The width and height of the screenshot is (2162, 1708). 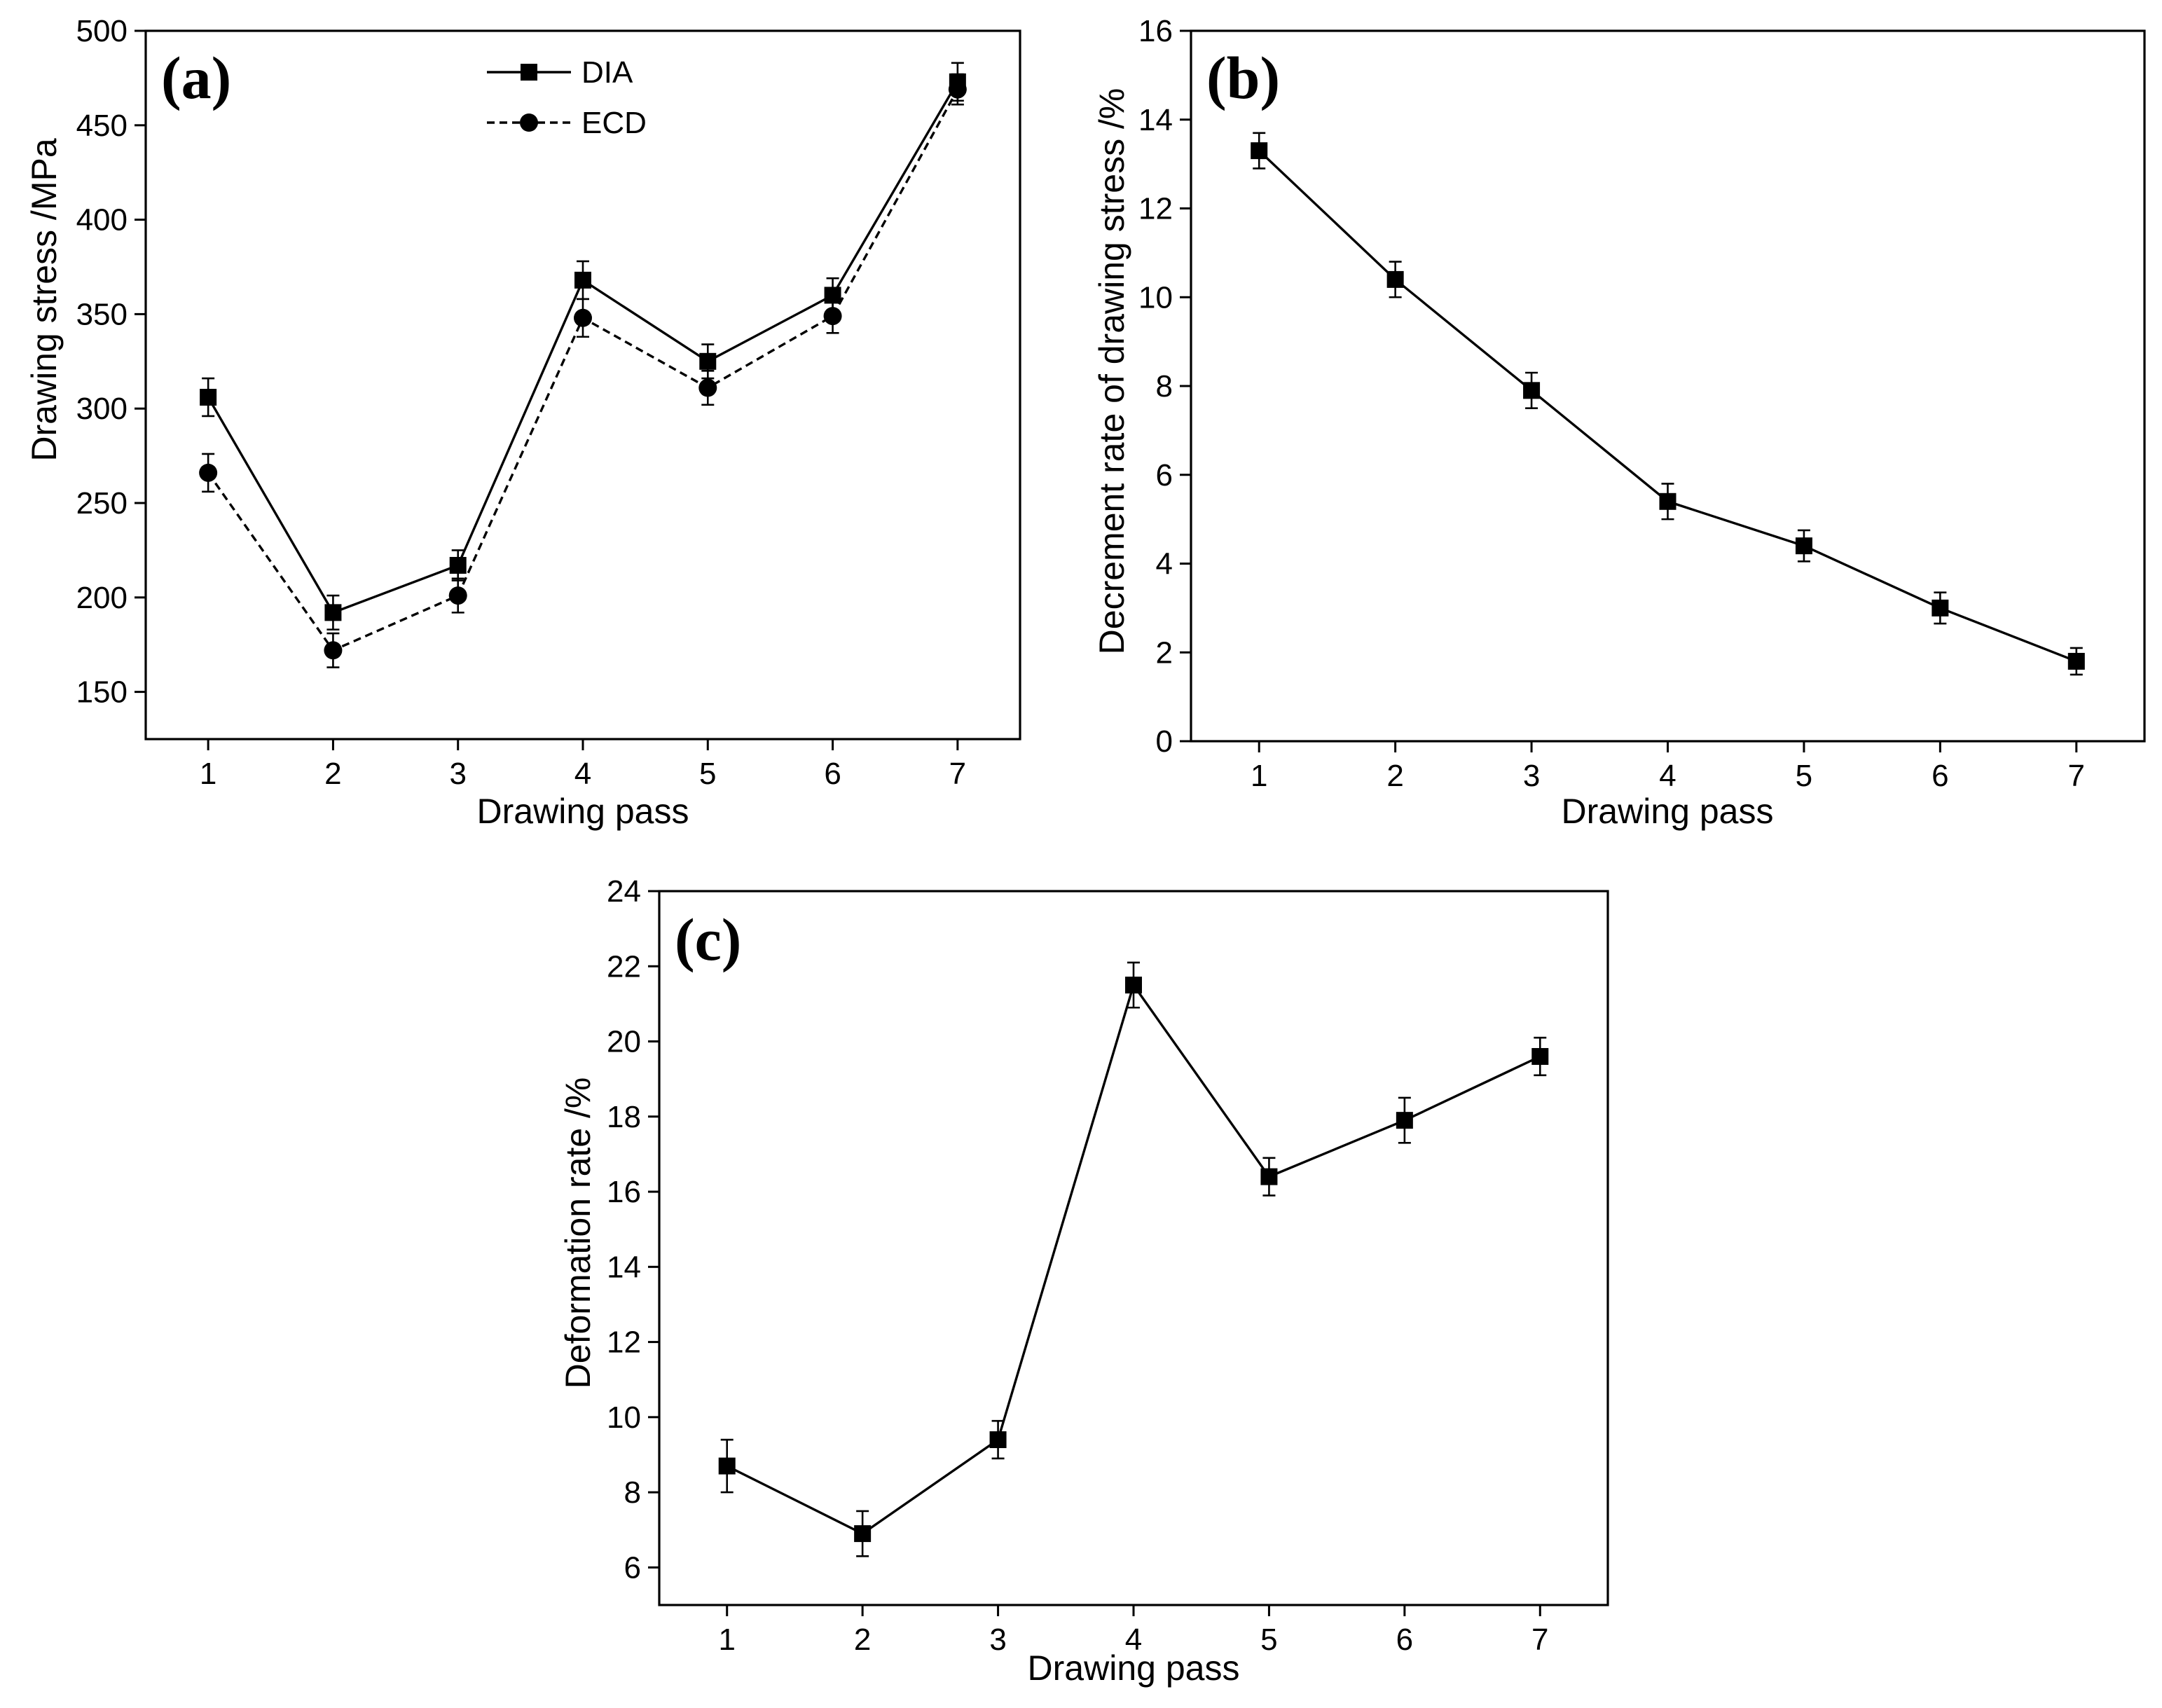 I want to click on panel-c-y-tick-label: 10, so click(x=624, y=1417).